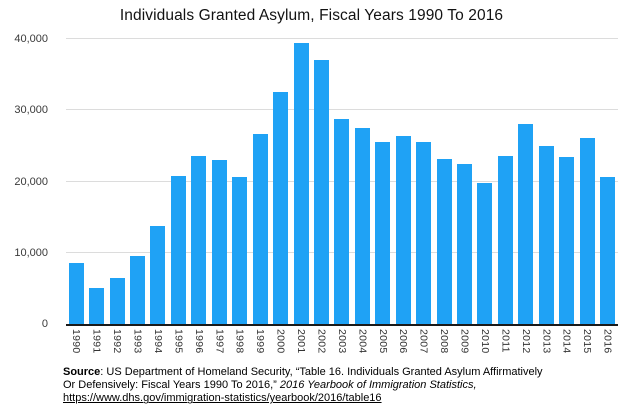  I want to click on bar-1993, so click(138, 289).